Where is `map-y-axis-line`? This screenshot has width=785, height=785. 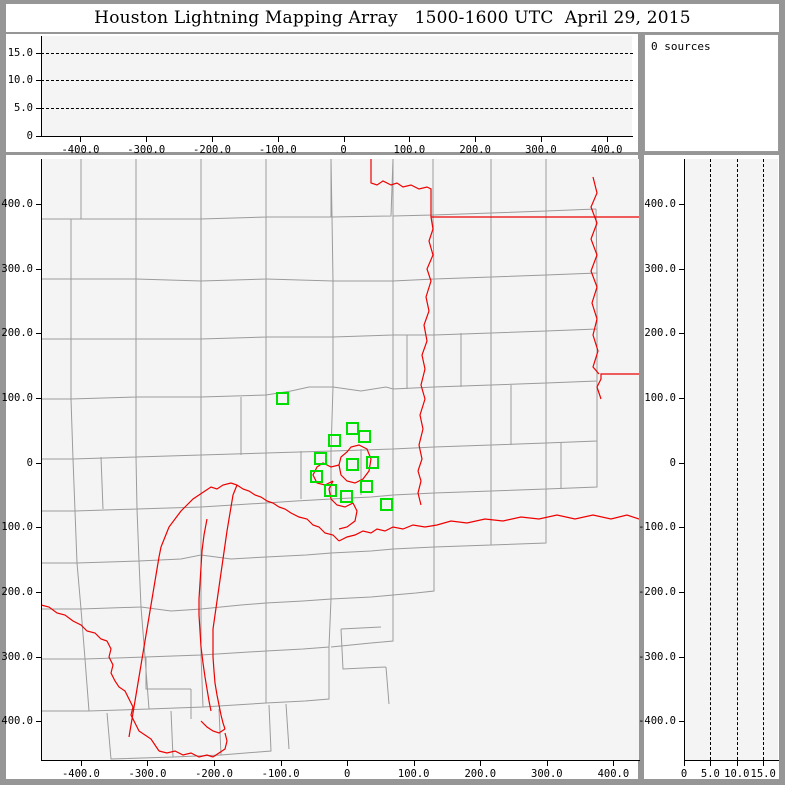 map-y-axis-line is located at coordinates (41, 460).